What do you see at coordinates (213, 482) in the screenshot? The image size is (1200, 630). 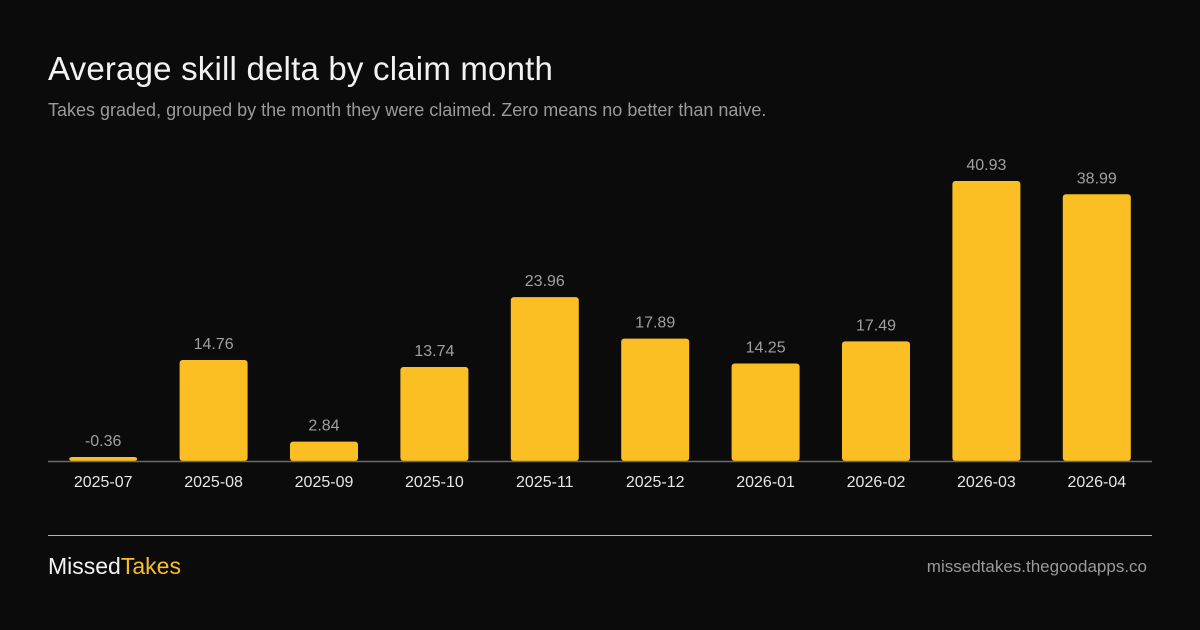 I see `x-tick-label-2025-08: 2025-08` at bounding box center [213, 482].